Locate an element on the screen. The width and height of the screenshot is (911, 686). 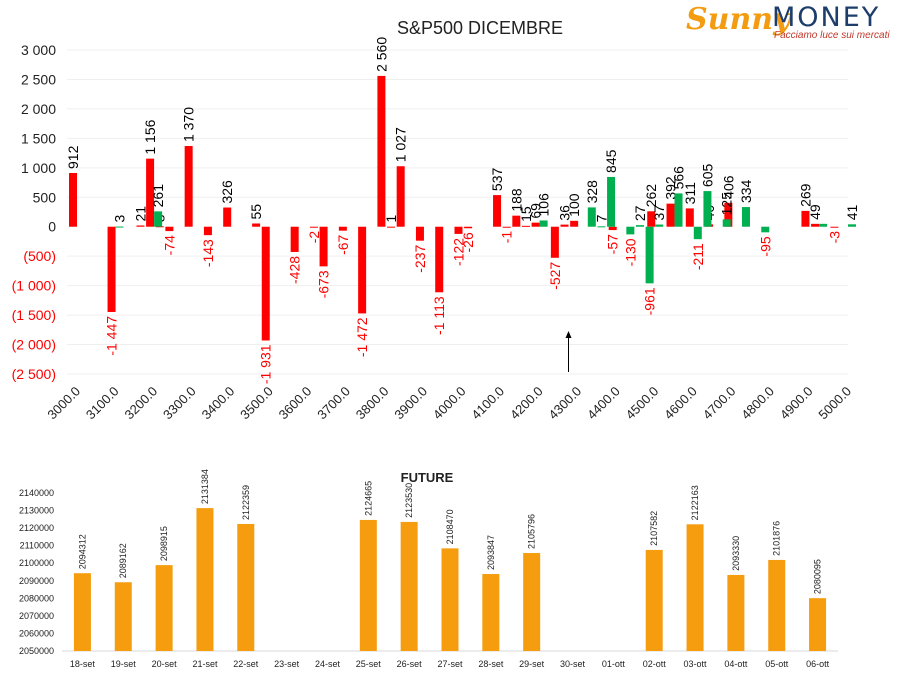
x-tick-label: 3900.0 is located at coordinates (410, 403).